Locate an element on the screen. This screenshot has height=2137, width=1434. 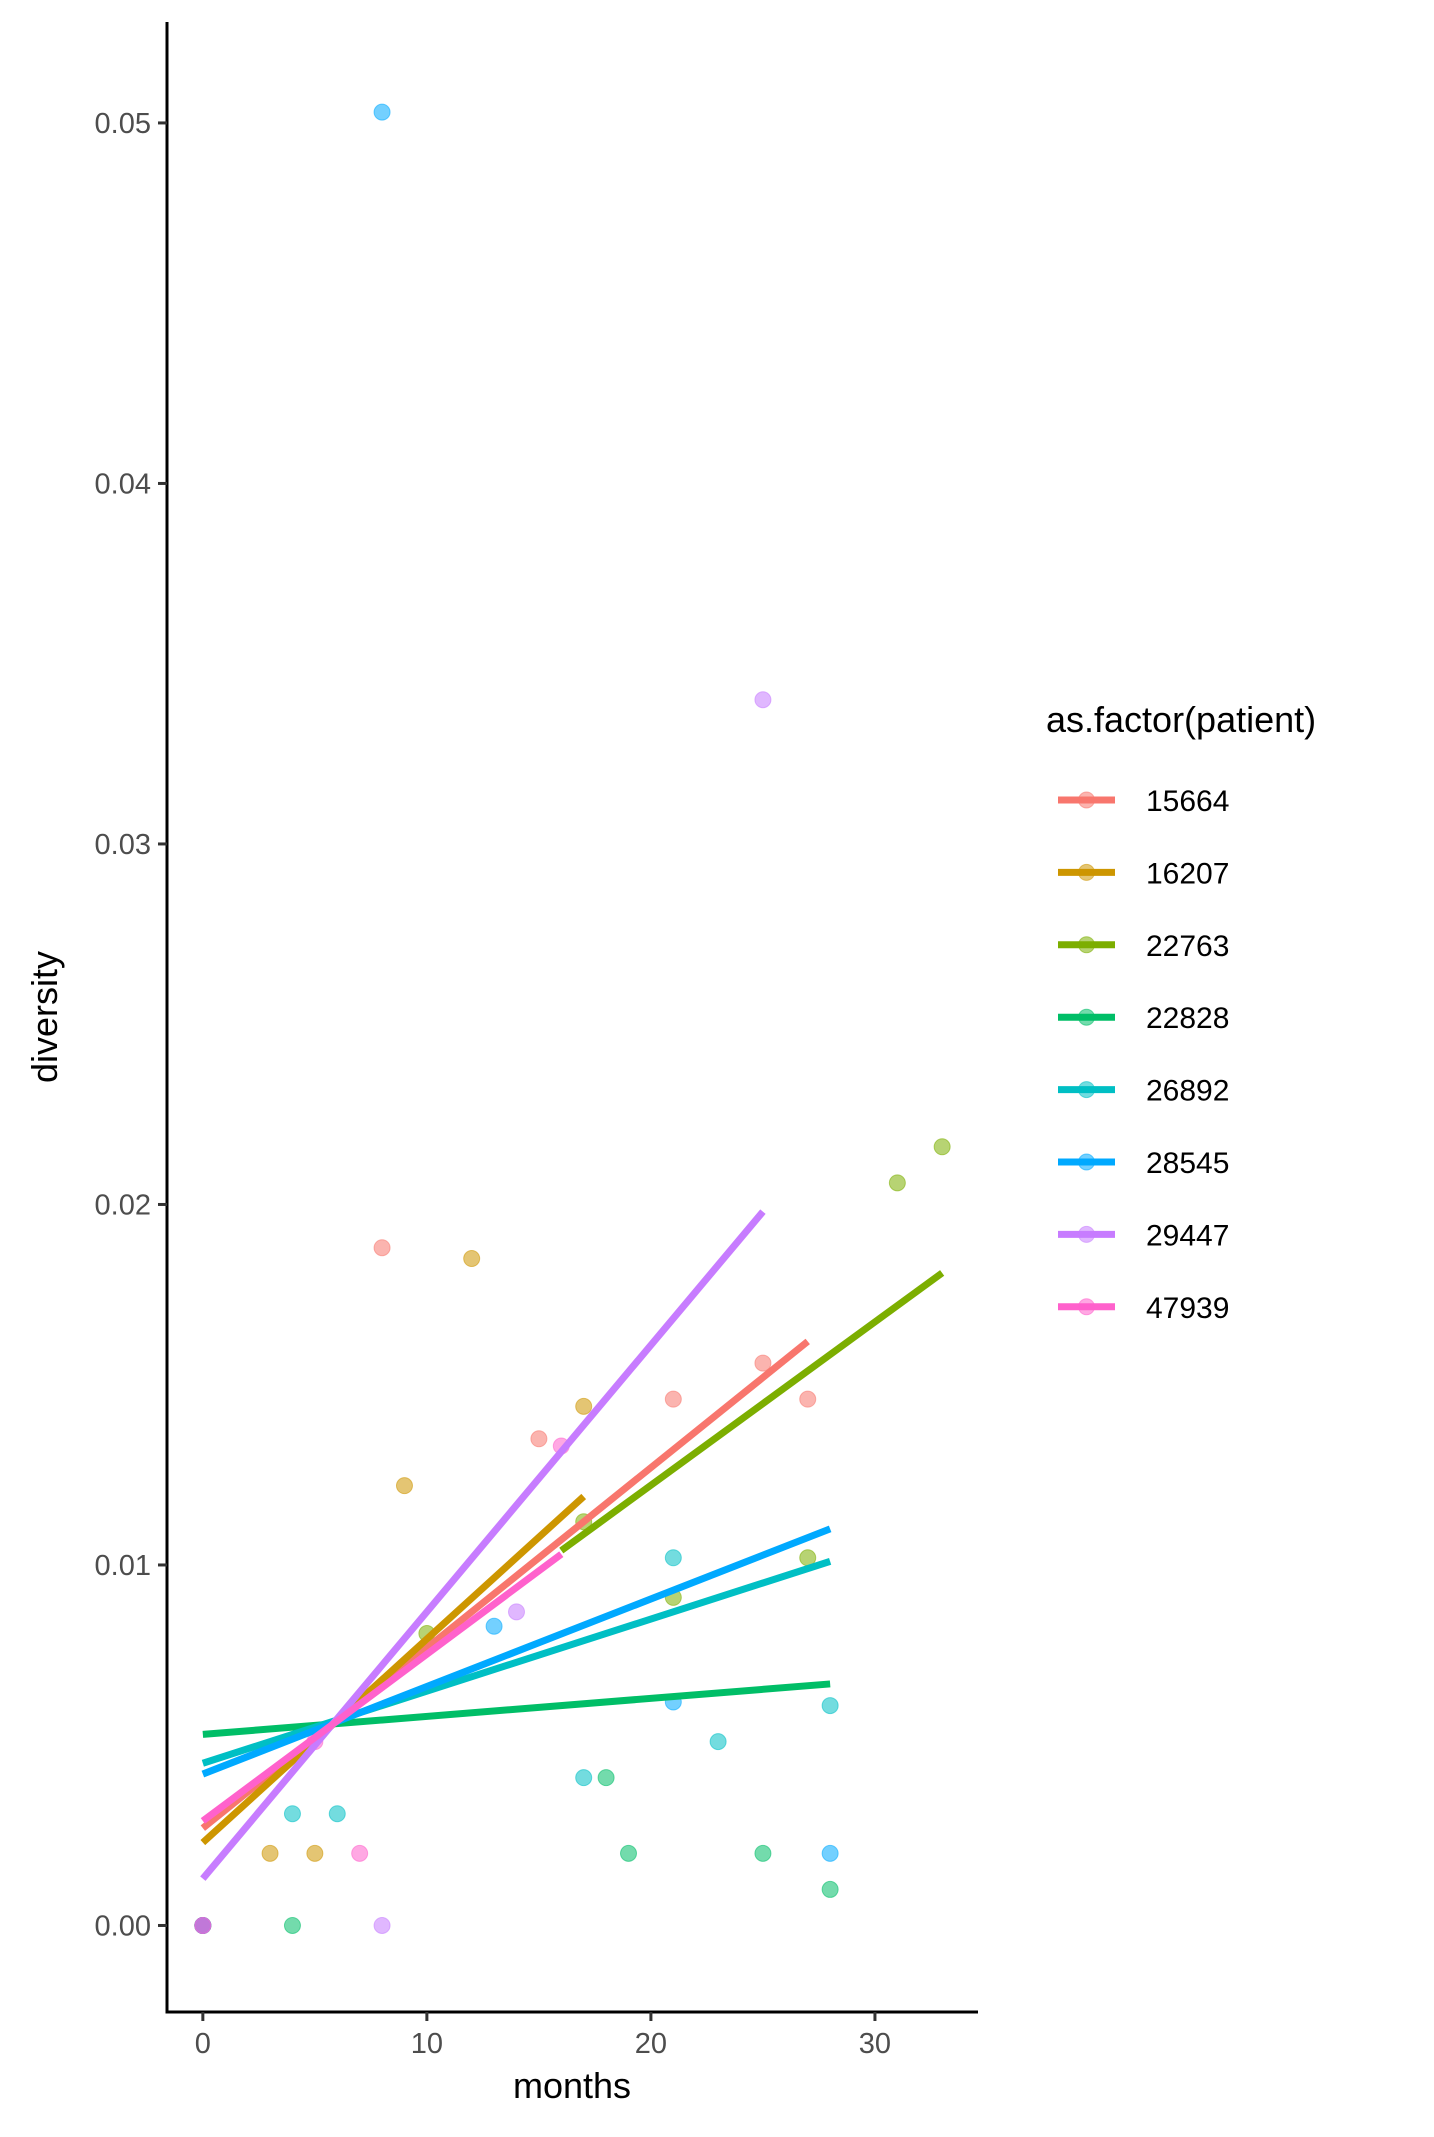
legend: 15664 16207 22763 22828 26892 28545 29447 47939 is located at coordinates (1143, 1055).